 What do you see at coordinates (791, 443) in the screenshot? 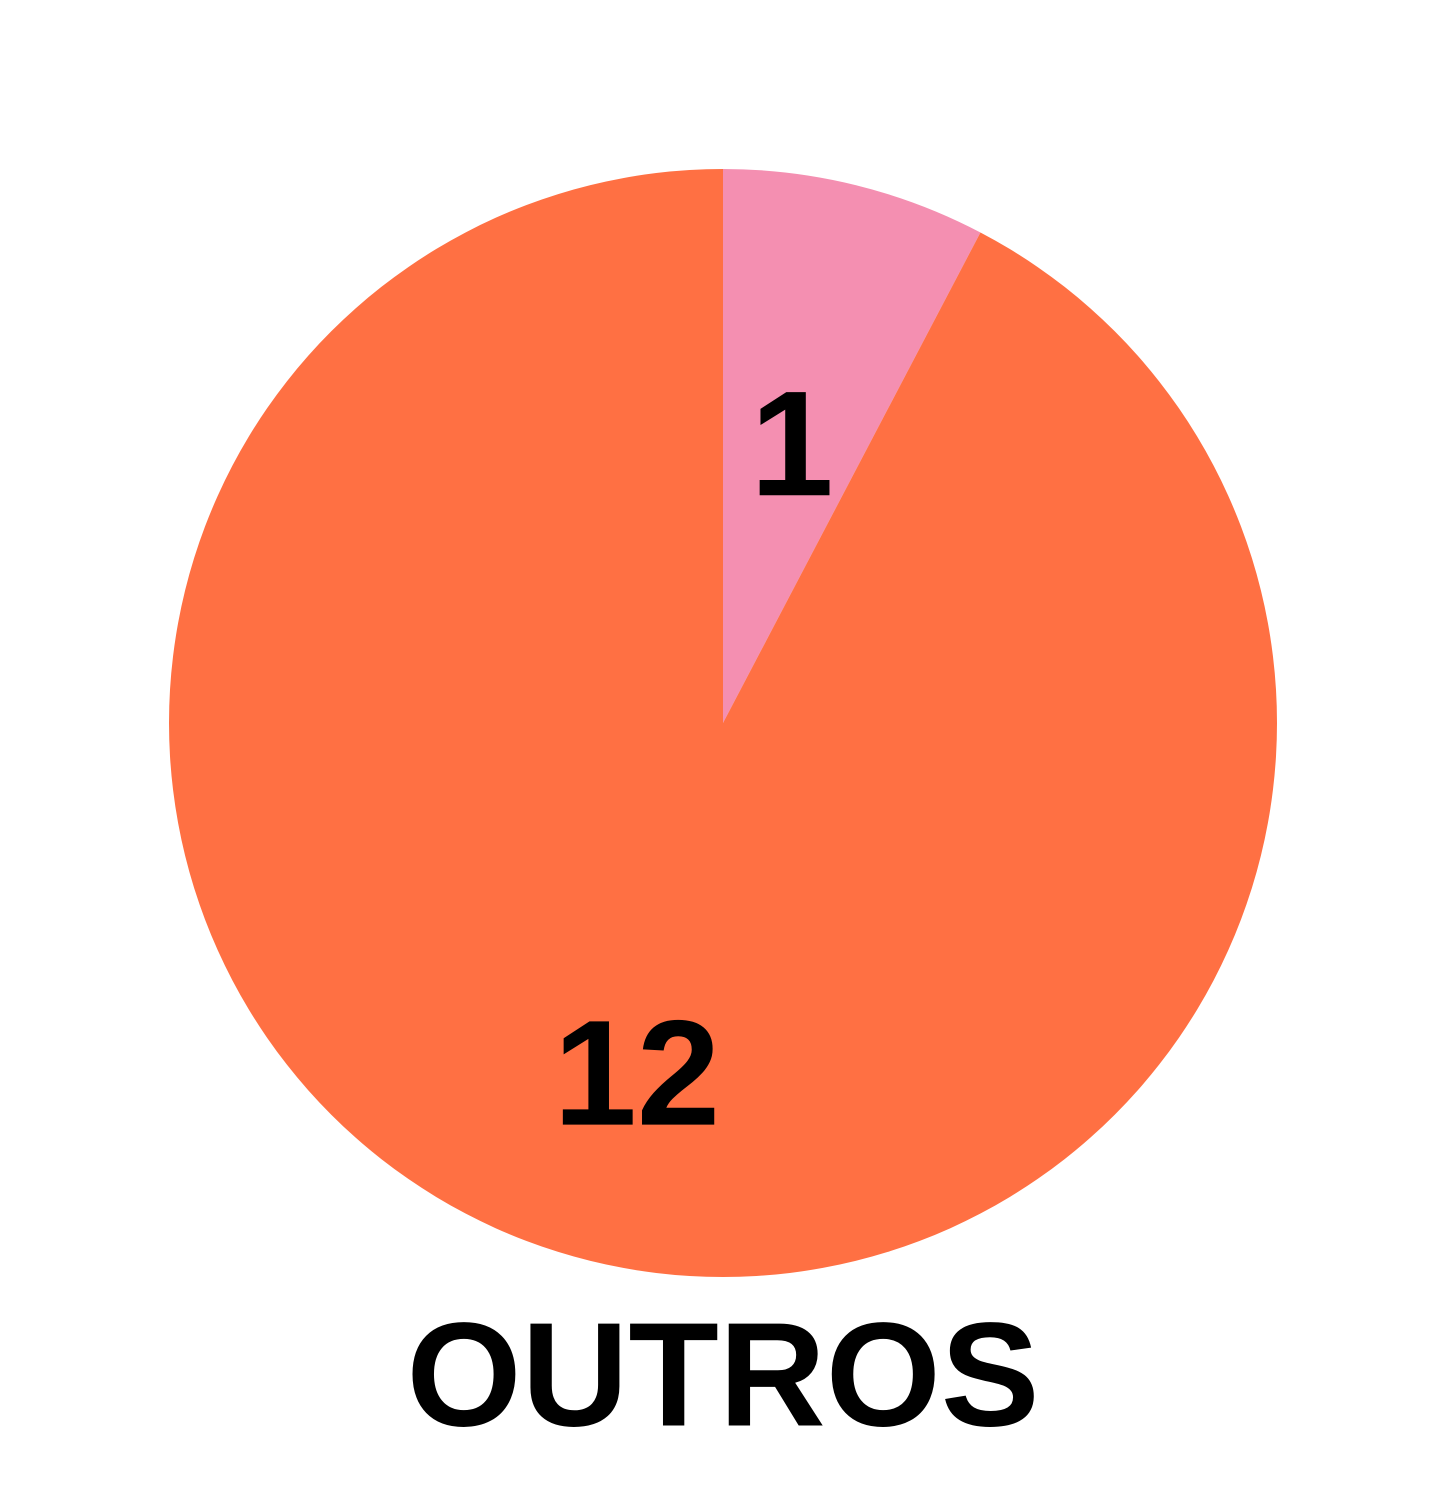
I see `slice-label-1: 1` at bounding box center [791, 443].